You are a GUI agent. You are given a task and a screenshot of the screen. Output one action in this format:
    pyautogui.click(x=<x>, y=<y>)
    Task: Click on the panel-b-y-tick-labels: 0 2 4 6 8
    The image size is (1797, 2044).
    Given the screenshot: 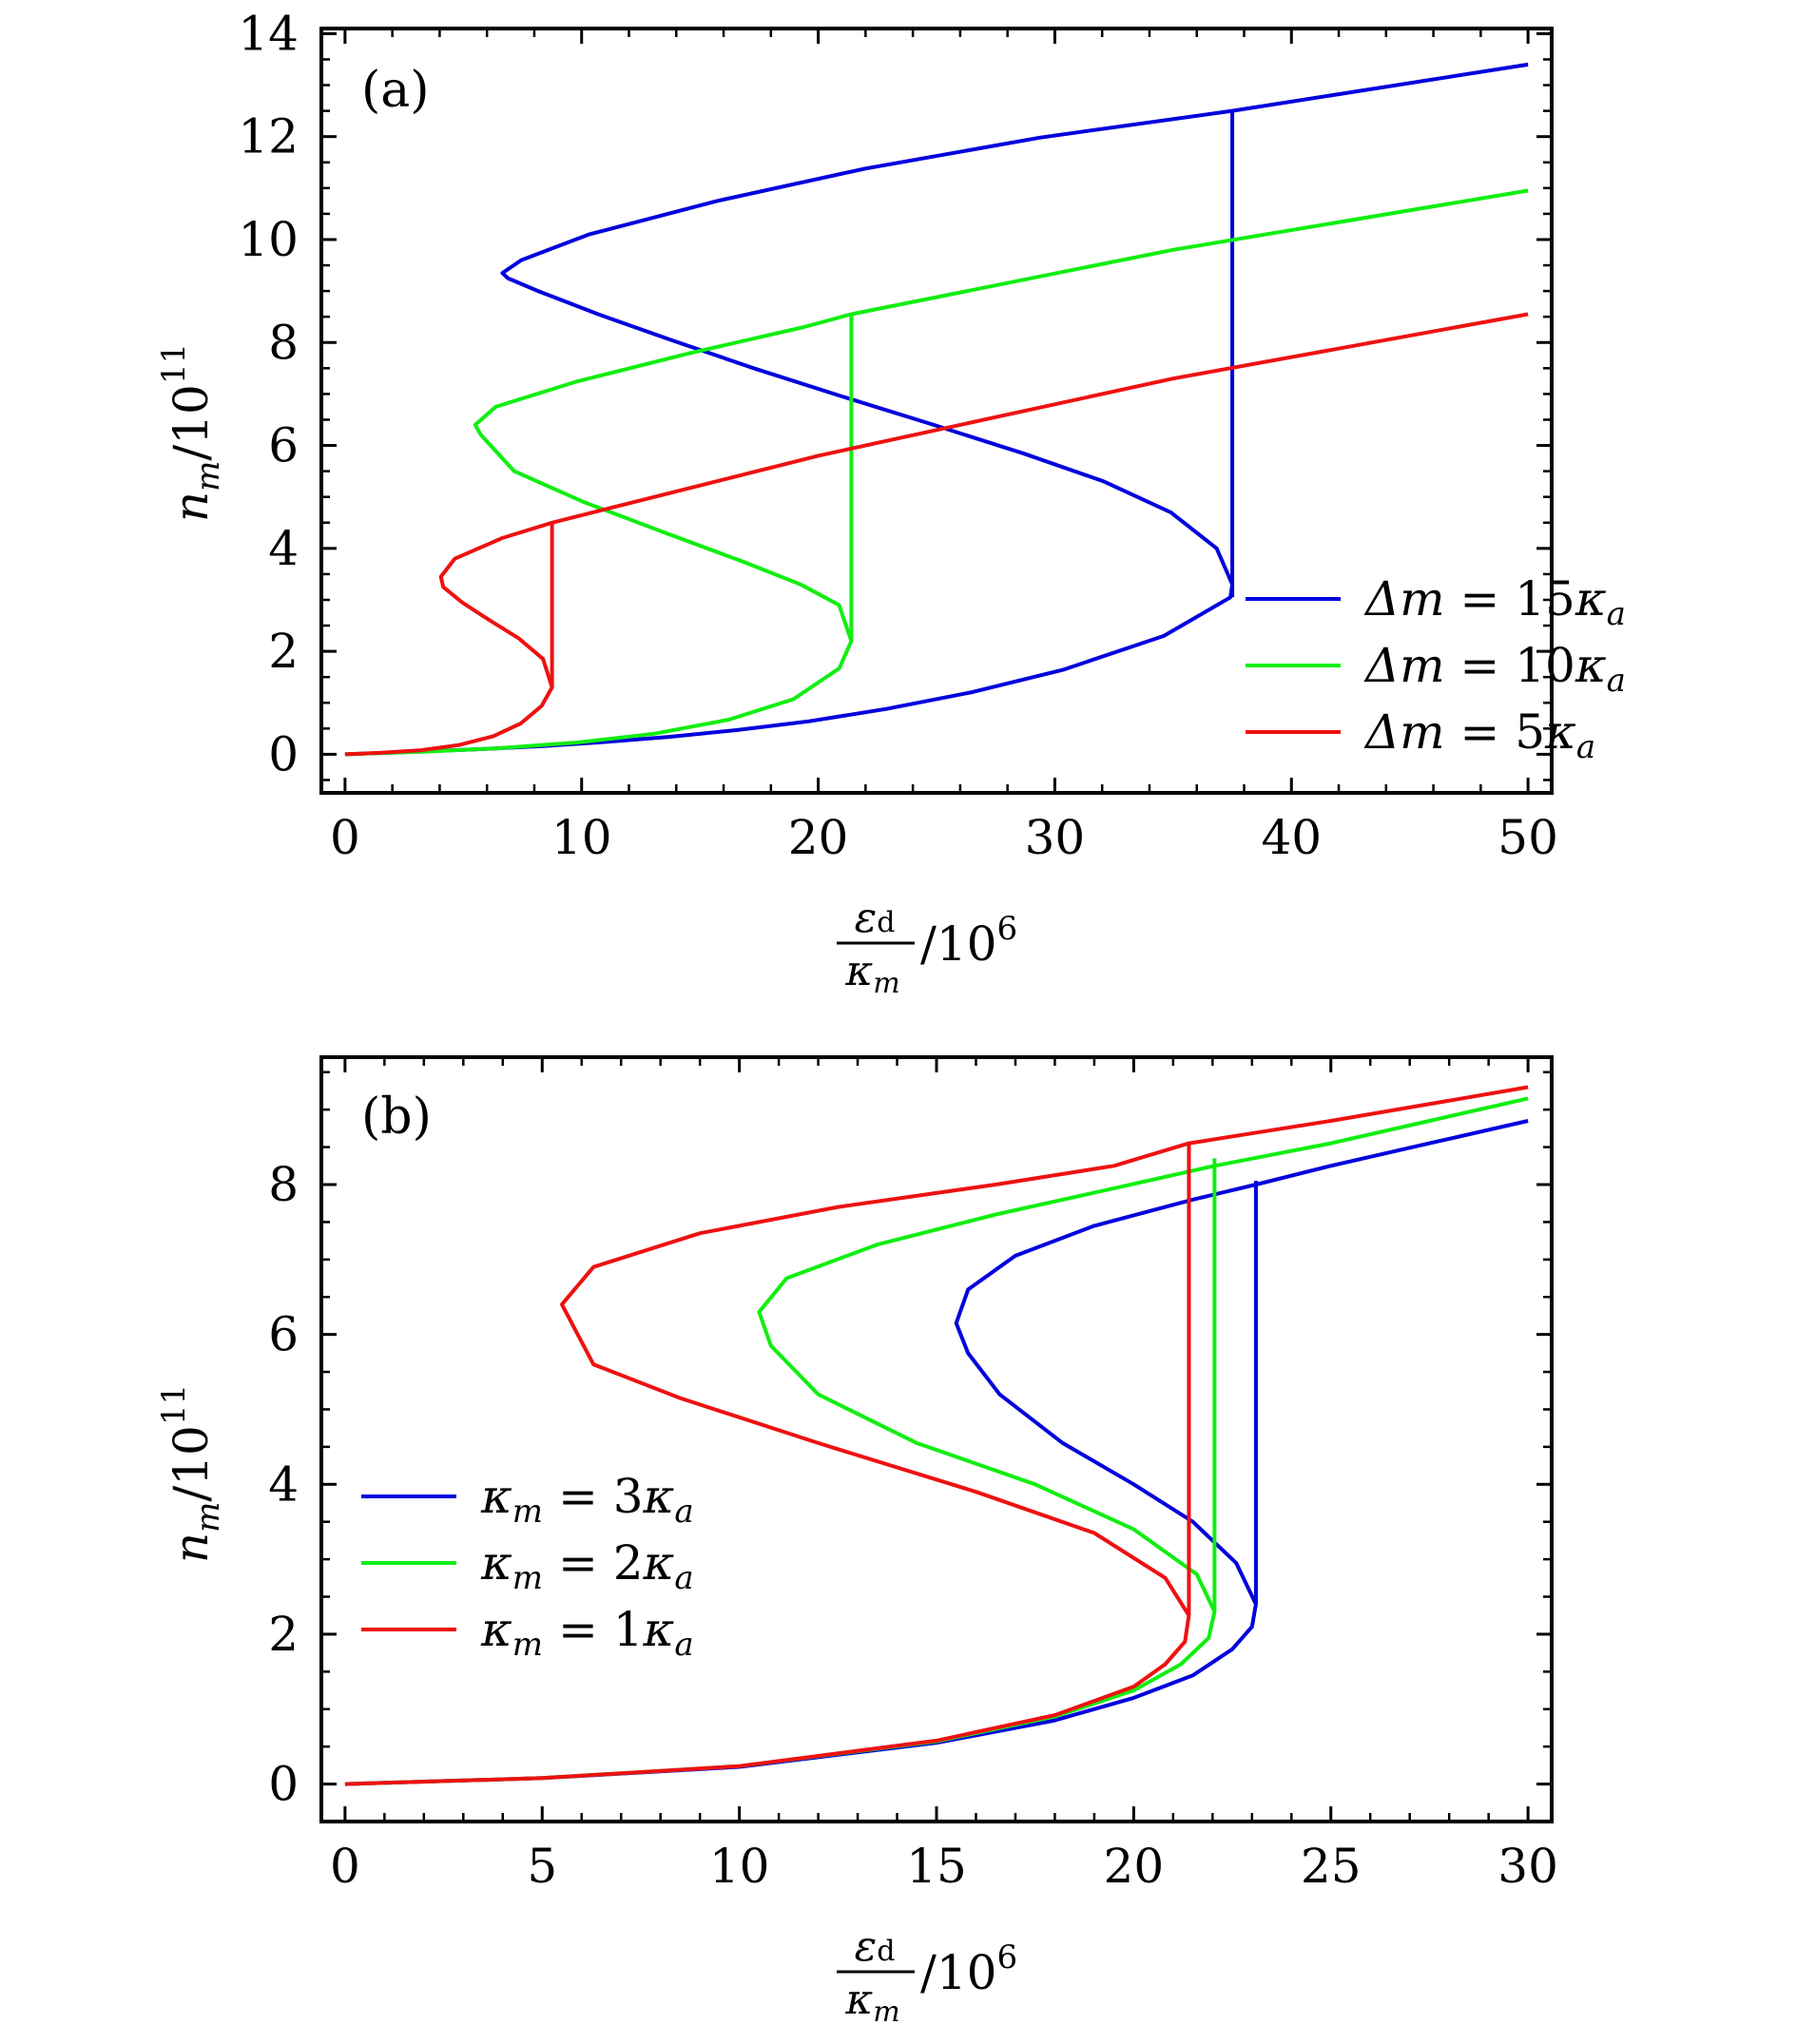 What is the action you would take?
    pyautogui.click(x=283, y=1485)
    